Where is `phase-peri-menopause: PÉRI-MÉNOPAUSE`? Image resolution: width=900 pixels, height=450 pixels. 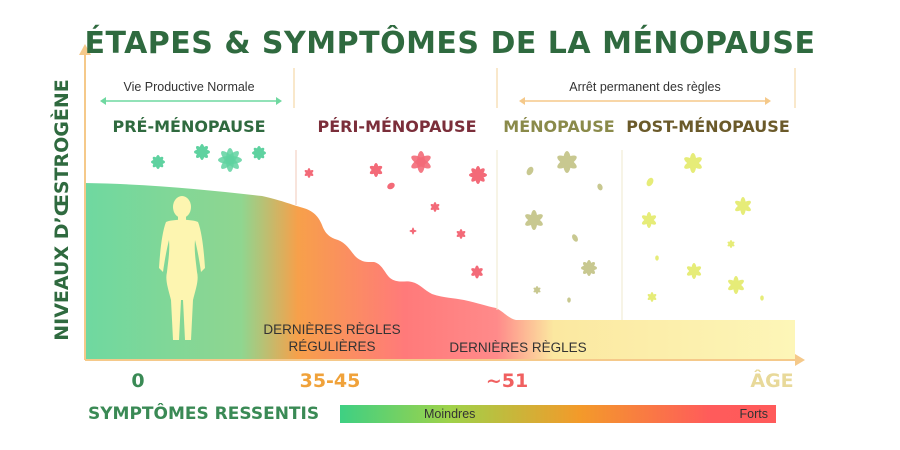
phase-peri-menopause: PÉRI-MÉNOPAUSE is located at coordinates (397, 126).